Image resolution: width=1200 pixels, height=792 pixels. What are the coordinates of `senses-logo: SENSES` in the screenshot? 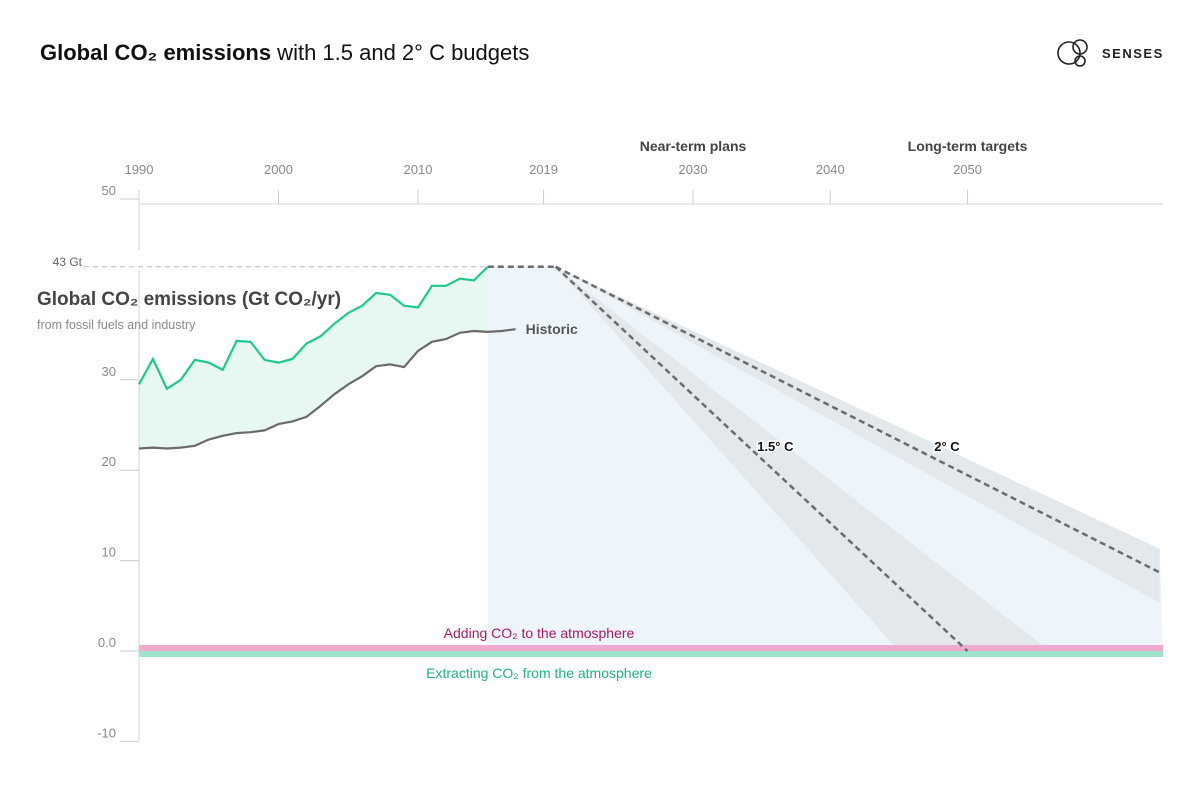 It's located at (1110, 53).